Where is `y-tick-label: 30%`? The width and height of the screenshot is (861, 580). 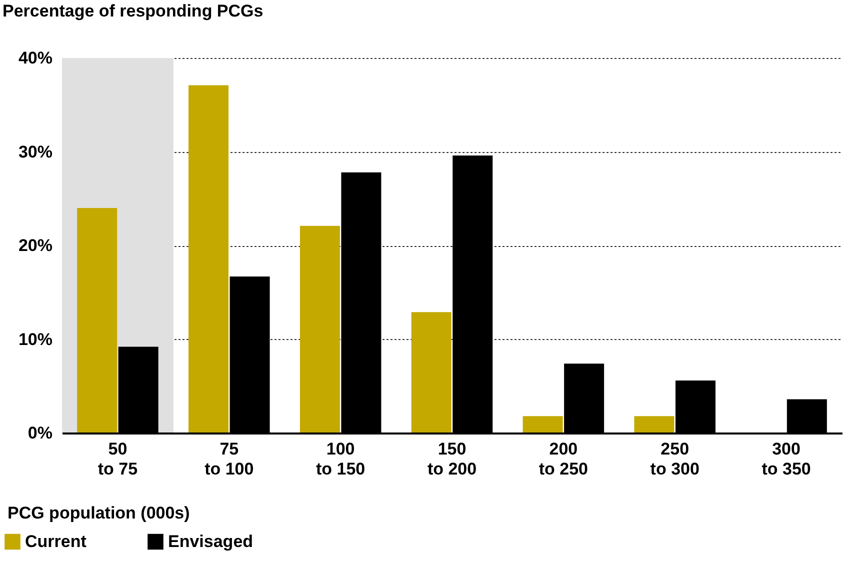 y-tick-label: 30% is located at coordinates (35, 152).